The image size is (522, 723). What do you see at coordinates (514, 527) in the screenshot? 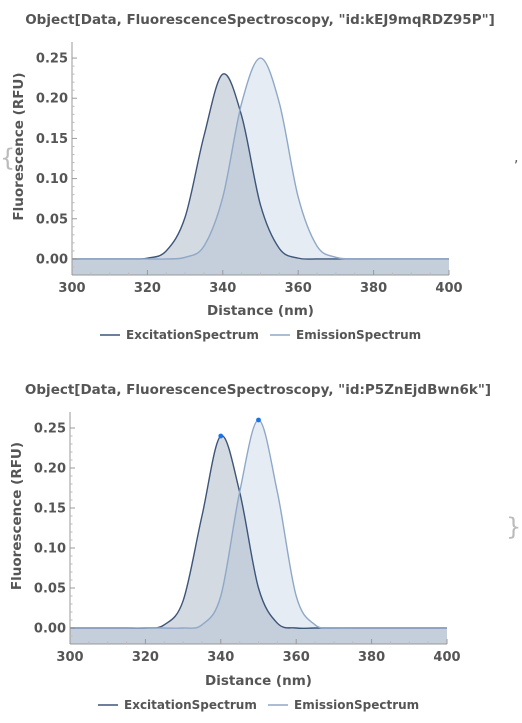
I see `close-brace: }` at bounding box center [514, 527].